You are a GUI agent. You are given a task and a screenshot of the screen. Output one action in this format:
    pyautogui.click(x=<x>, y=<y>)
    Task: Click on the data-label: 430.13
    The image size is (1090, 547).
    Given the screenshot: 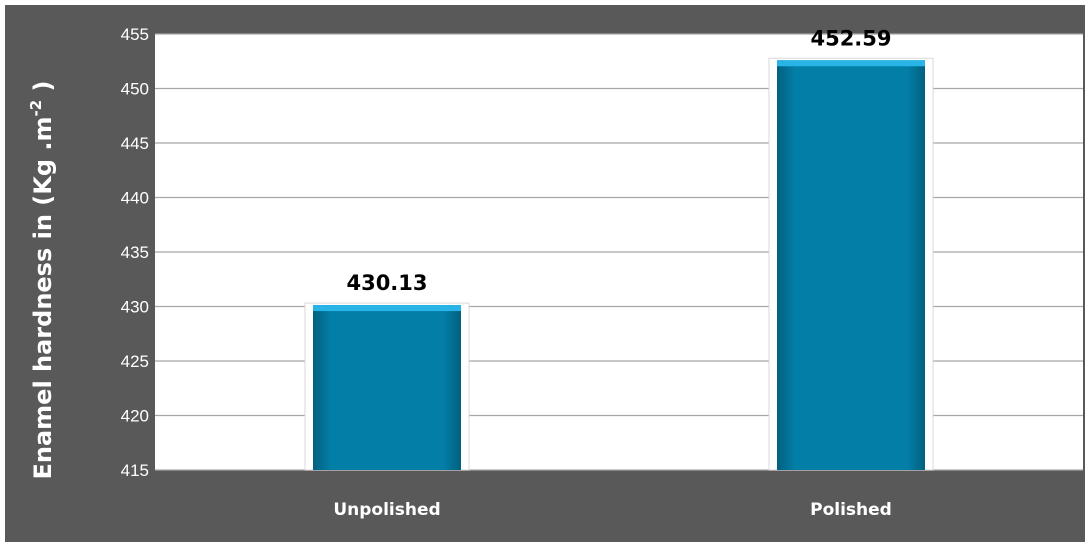 What is the action you would take?
    pyautogui.click(x=386, y=283)
    